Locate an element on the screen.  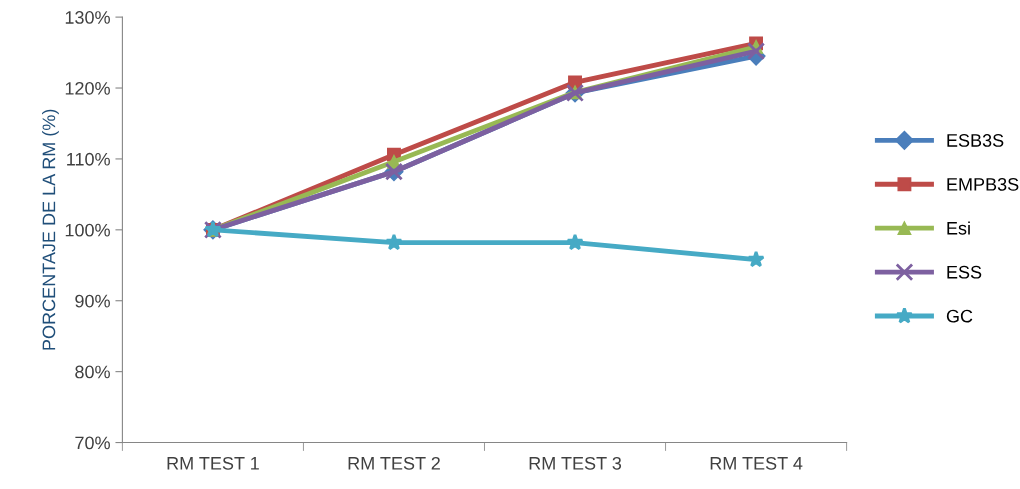
y-tick-label: 130% is located at coordinates (87, 17).